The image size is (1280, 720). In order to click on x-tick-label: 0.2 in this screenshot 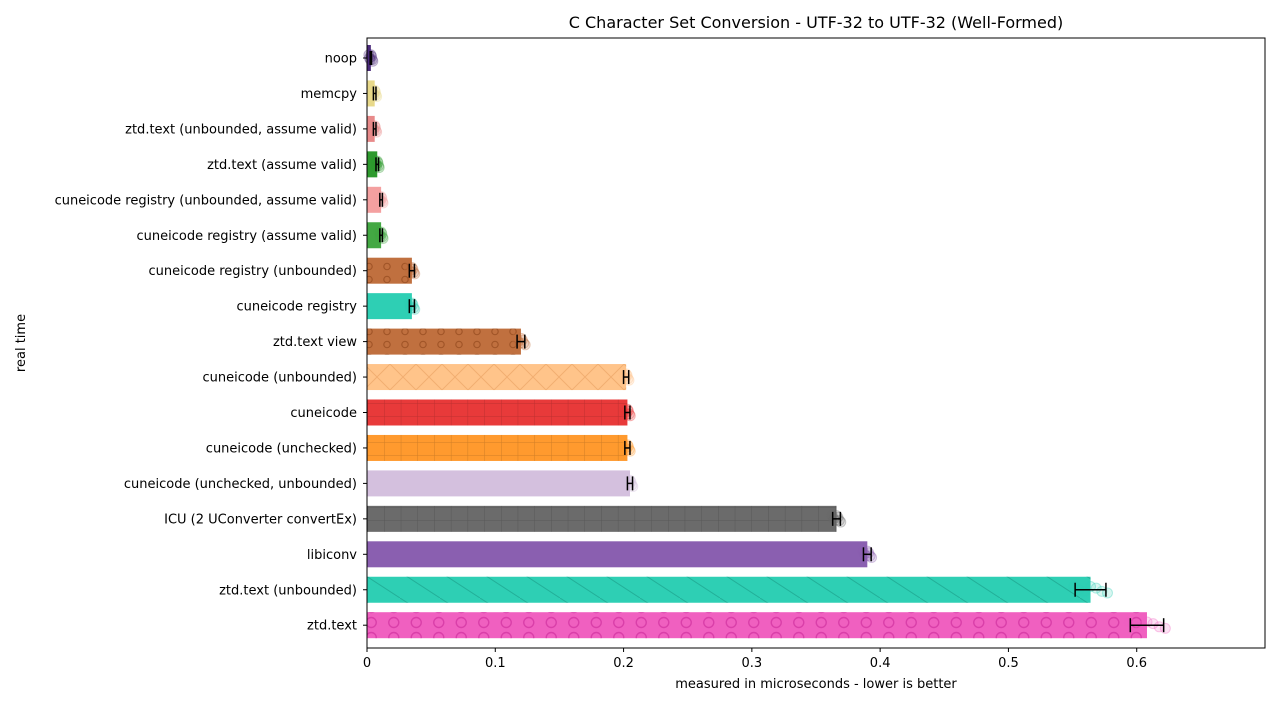, I will do `click(623, 663)`.